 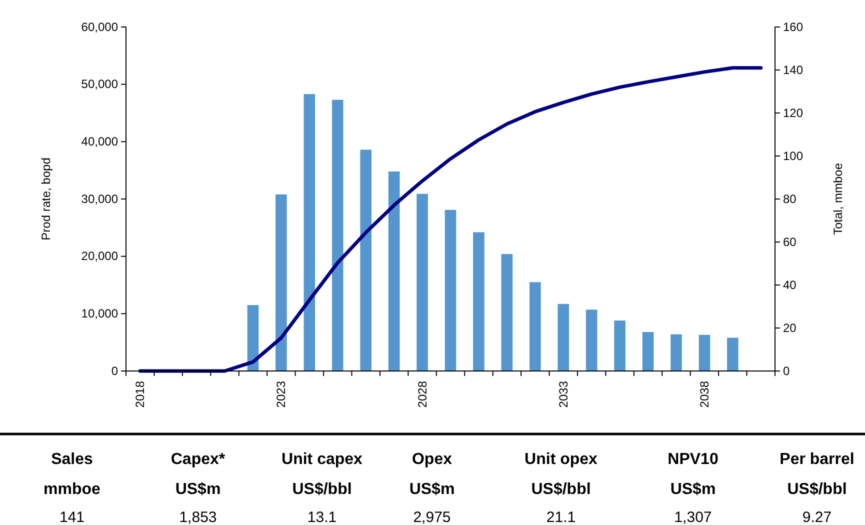 What do you see at coordinates (99, 84) in the screenshot?
I see `y-tick-label: 50,000` at bounding box center [99, 84].